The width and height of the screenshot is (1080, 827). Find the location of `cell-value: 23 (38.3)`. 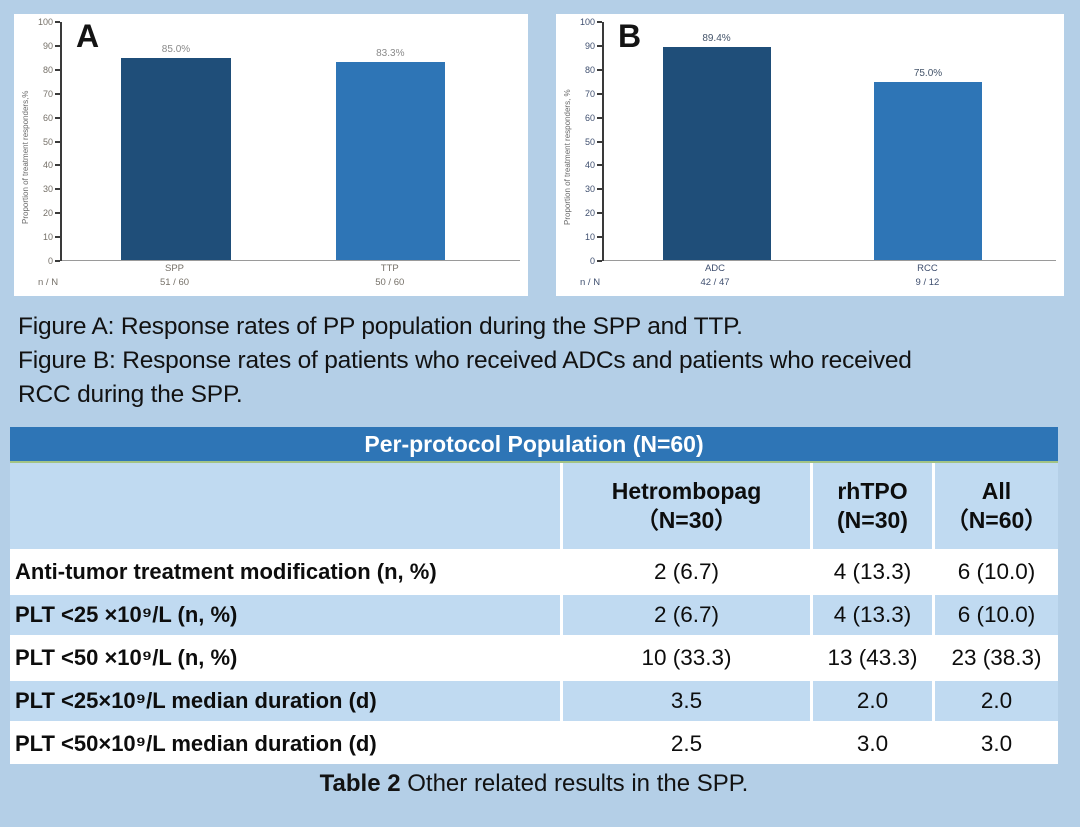

cell-value: 23 (38.3) is located at coordinates (996, 658).